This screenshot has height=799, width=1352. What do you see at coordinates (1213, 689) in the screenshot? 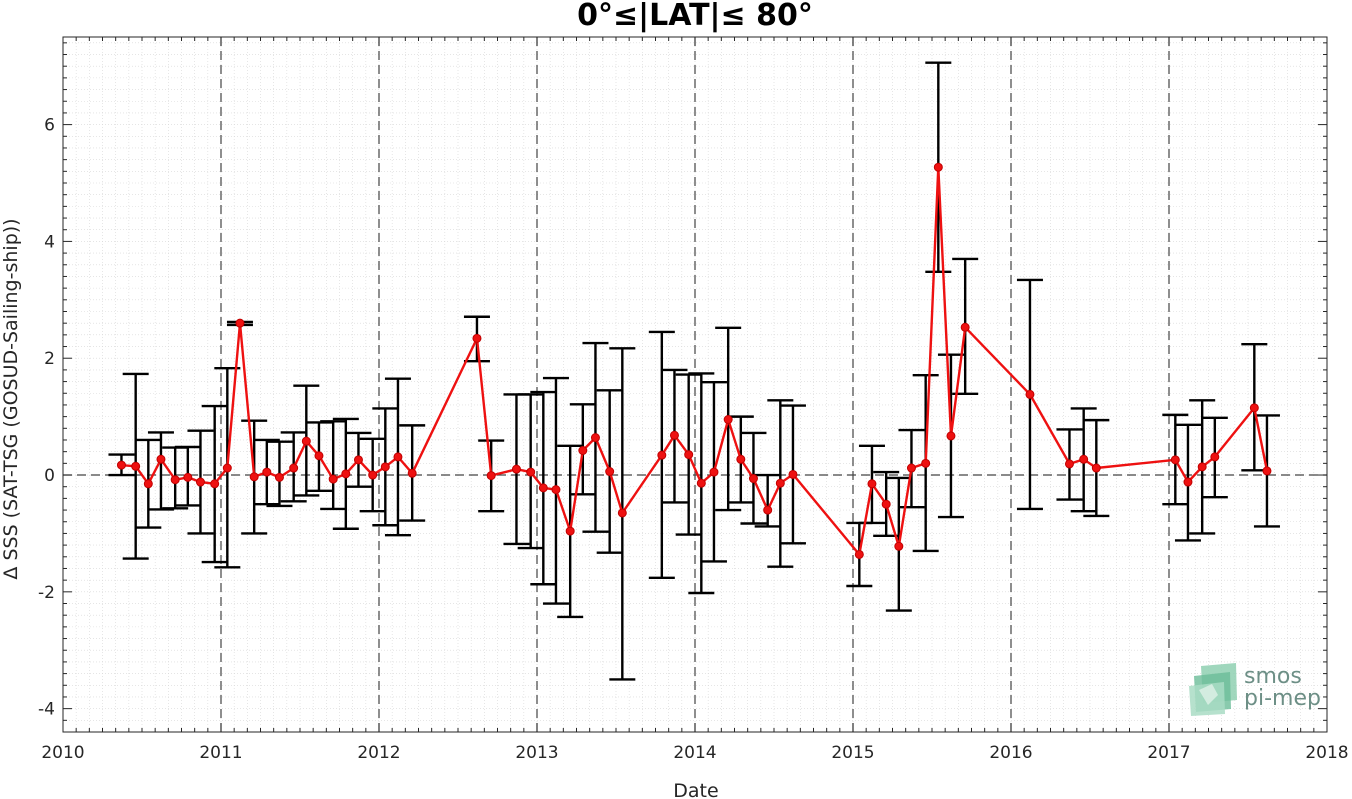
I see `logo-emblem-icon` at bounding box center [1213, 689].